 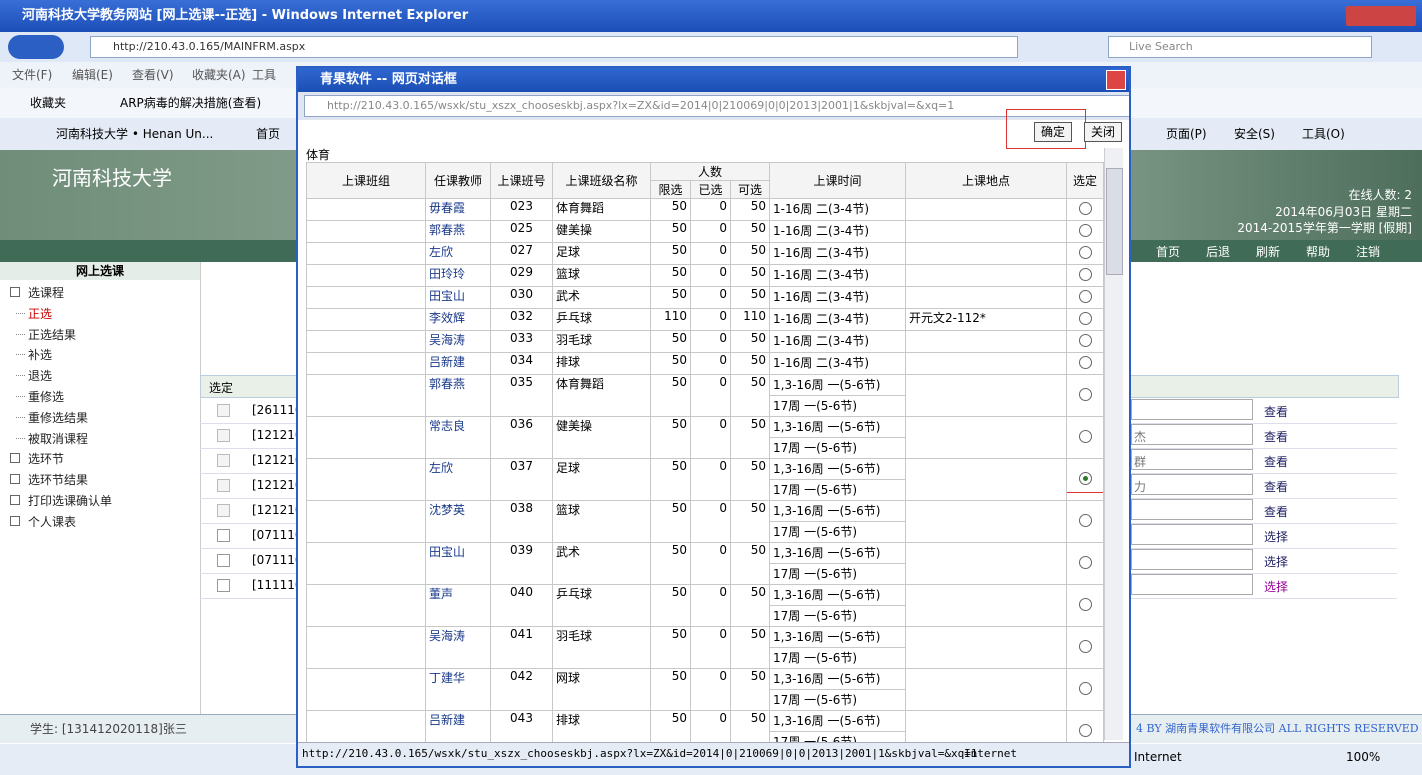 I want to click on toolbar-item: 页面(P), so click(x=1186, y=134).